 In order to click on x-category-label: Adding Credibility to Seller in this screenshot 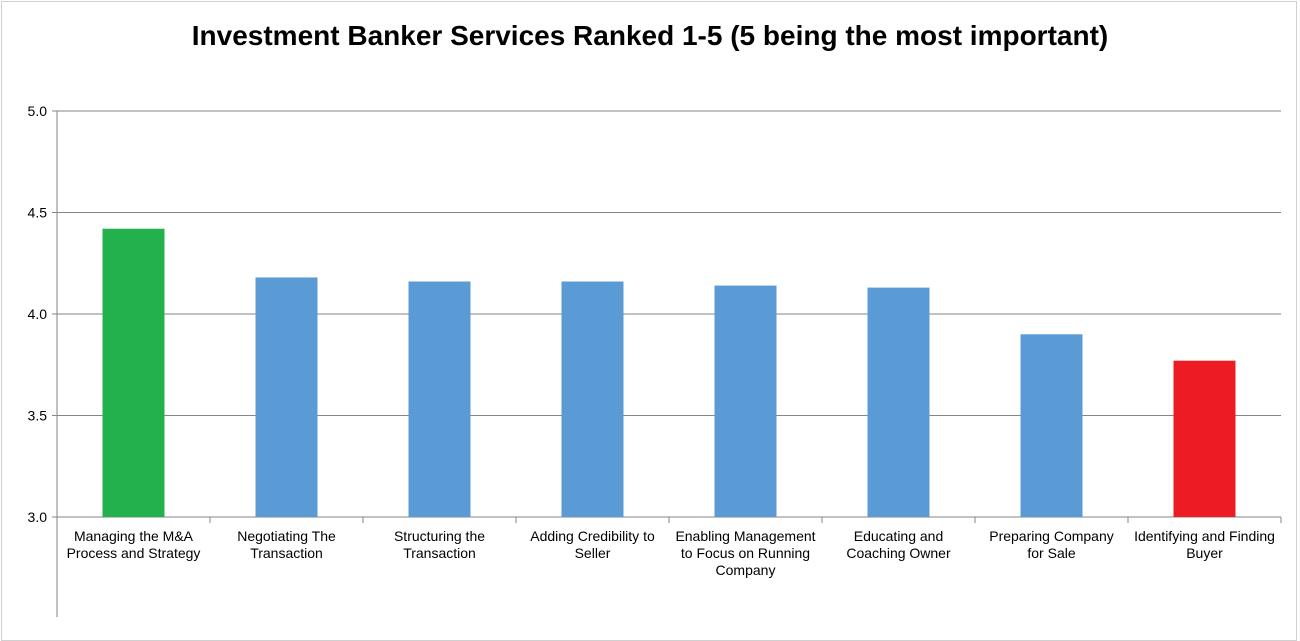, I will do `click(592, 544)`.